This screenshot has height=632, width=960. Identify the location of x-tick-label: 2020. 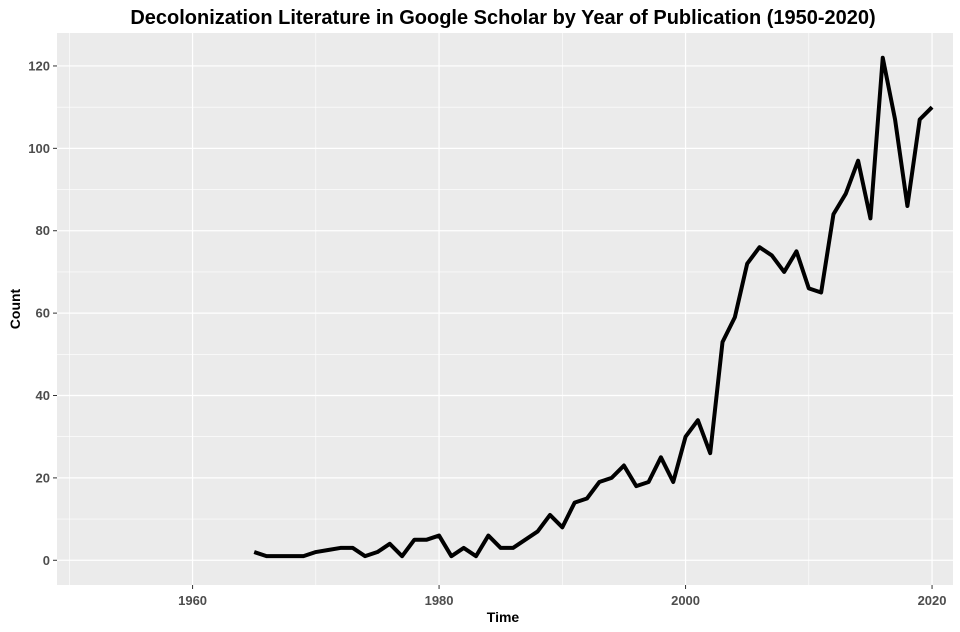
(932, 600).